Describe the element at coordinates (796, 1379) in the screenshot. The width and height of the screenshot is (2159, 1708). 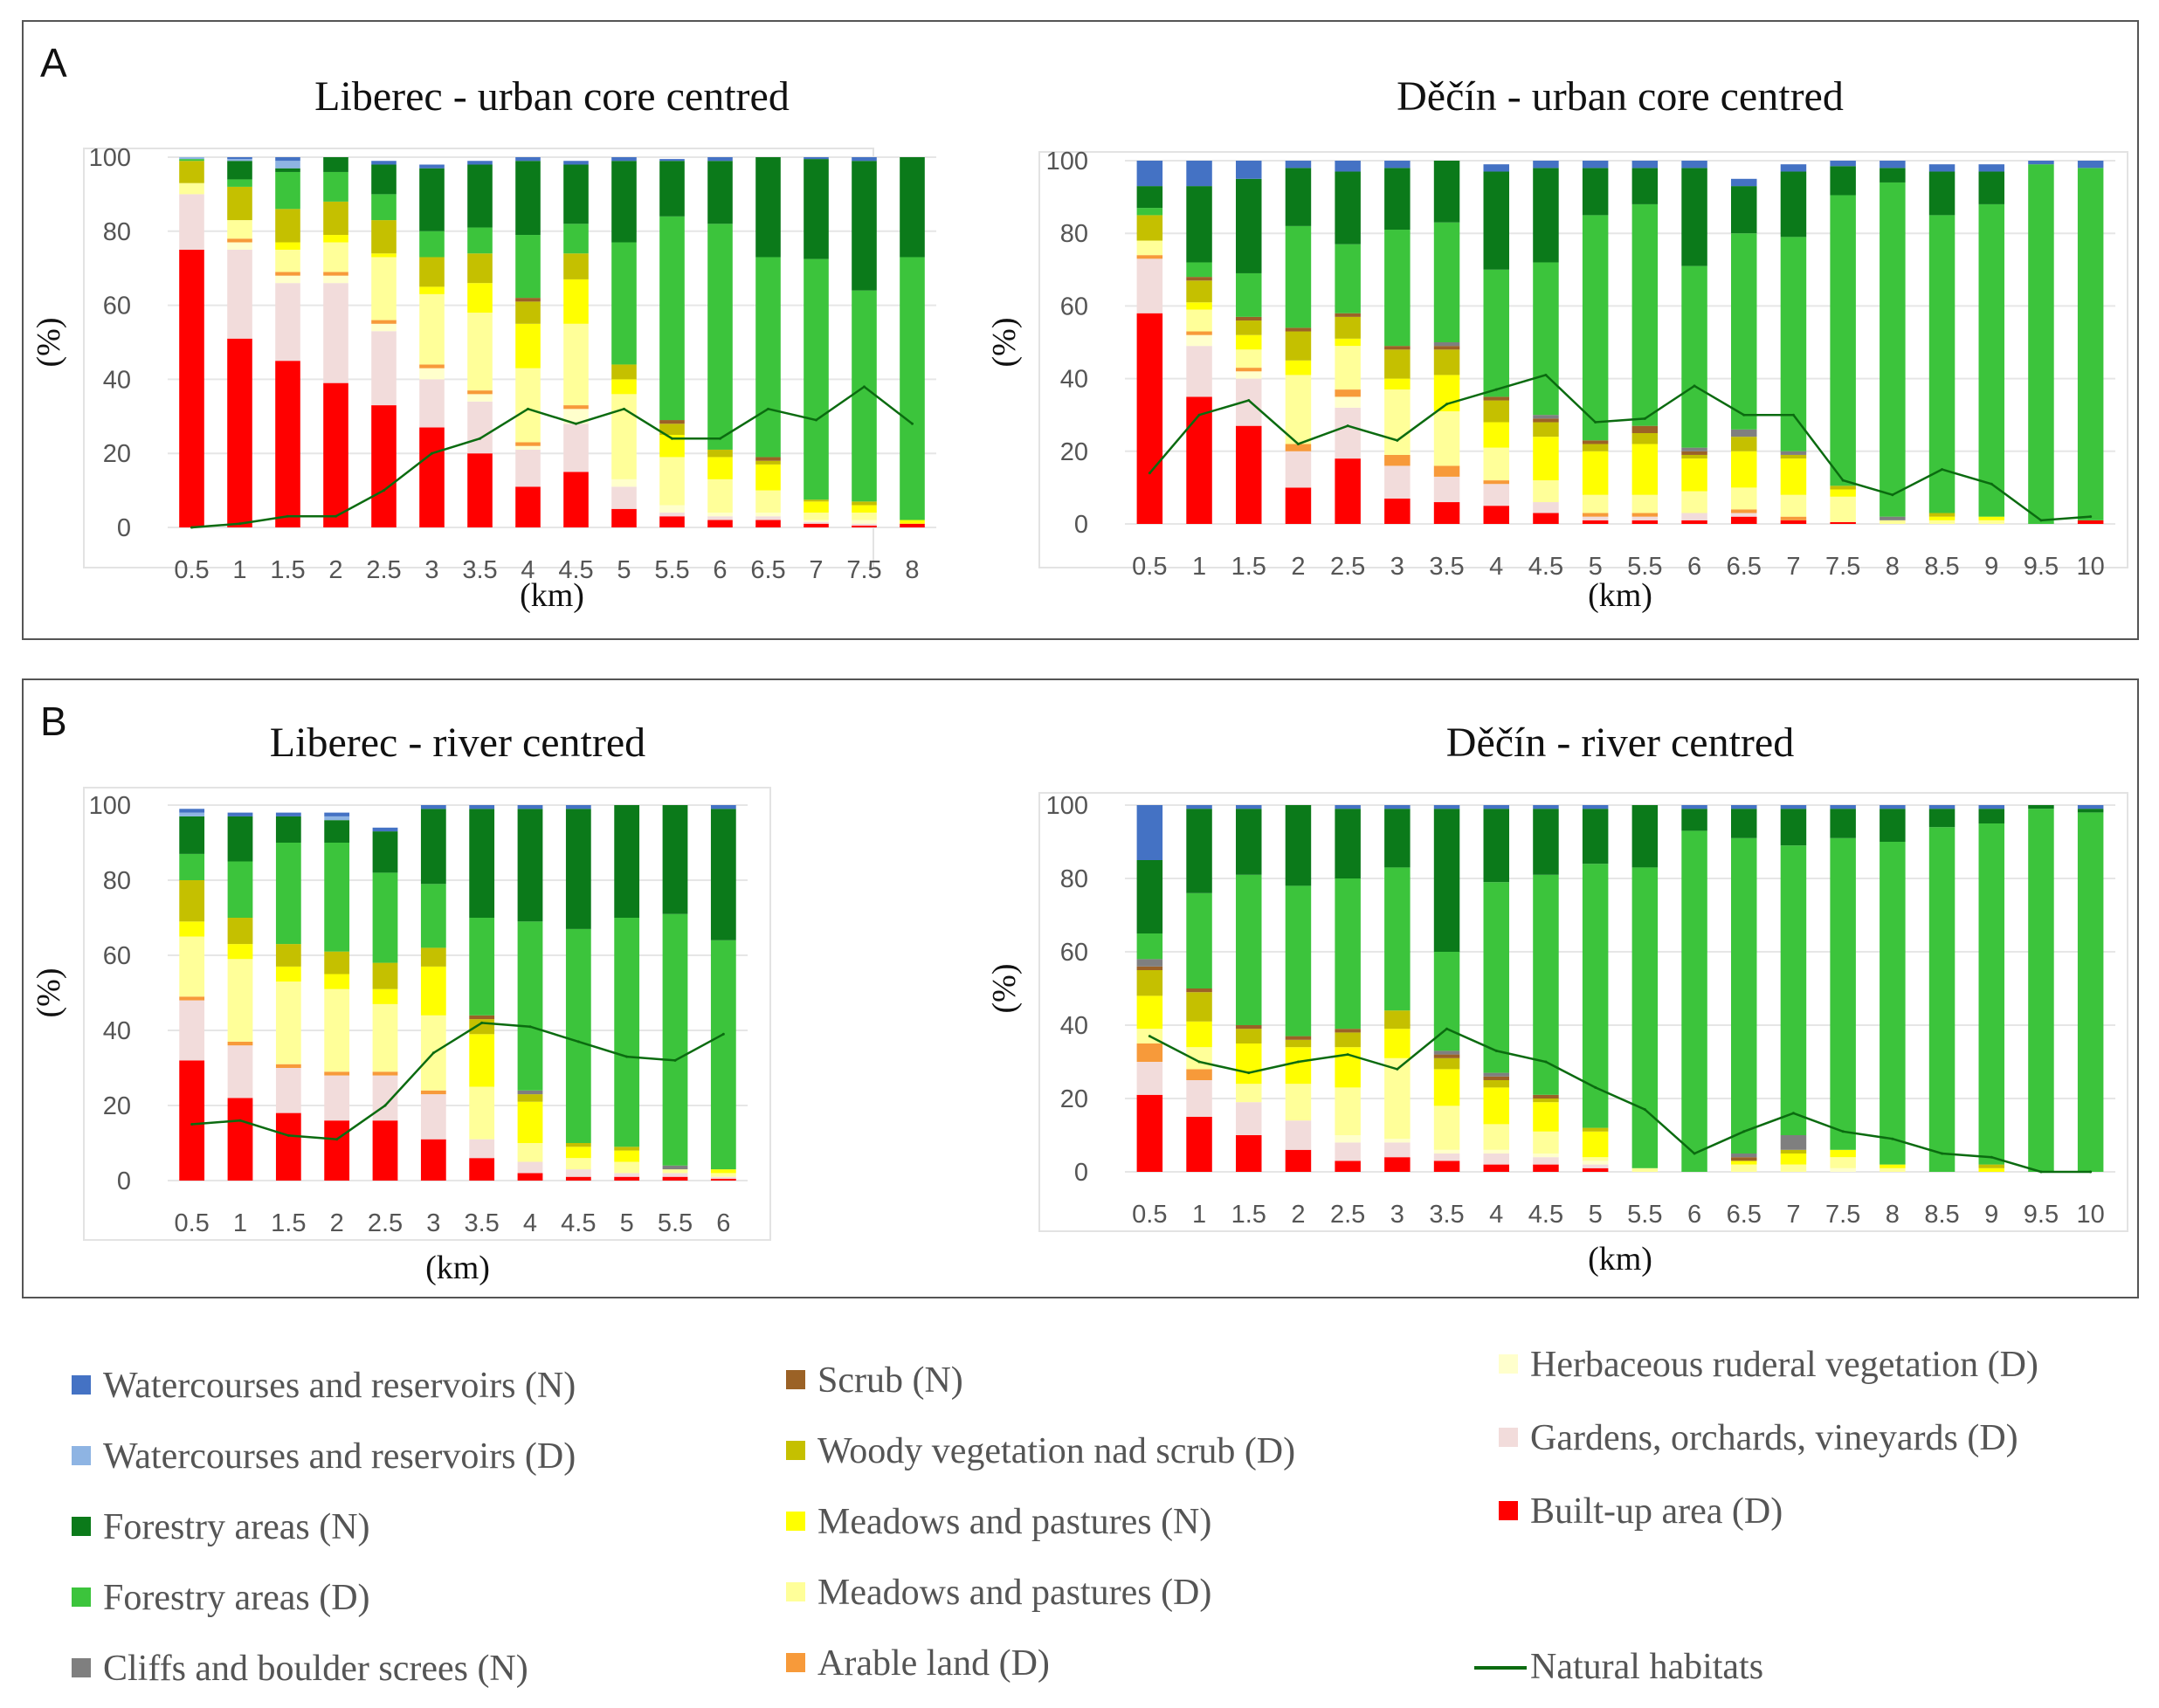
I see `legend-swatch-scrub-n` at that location.